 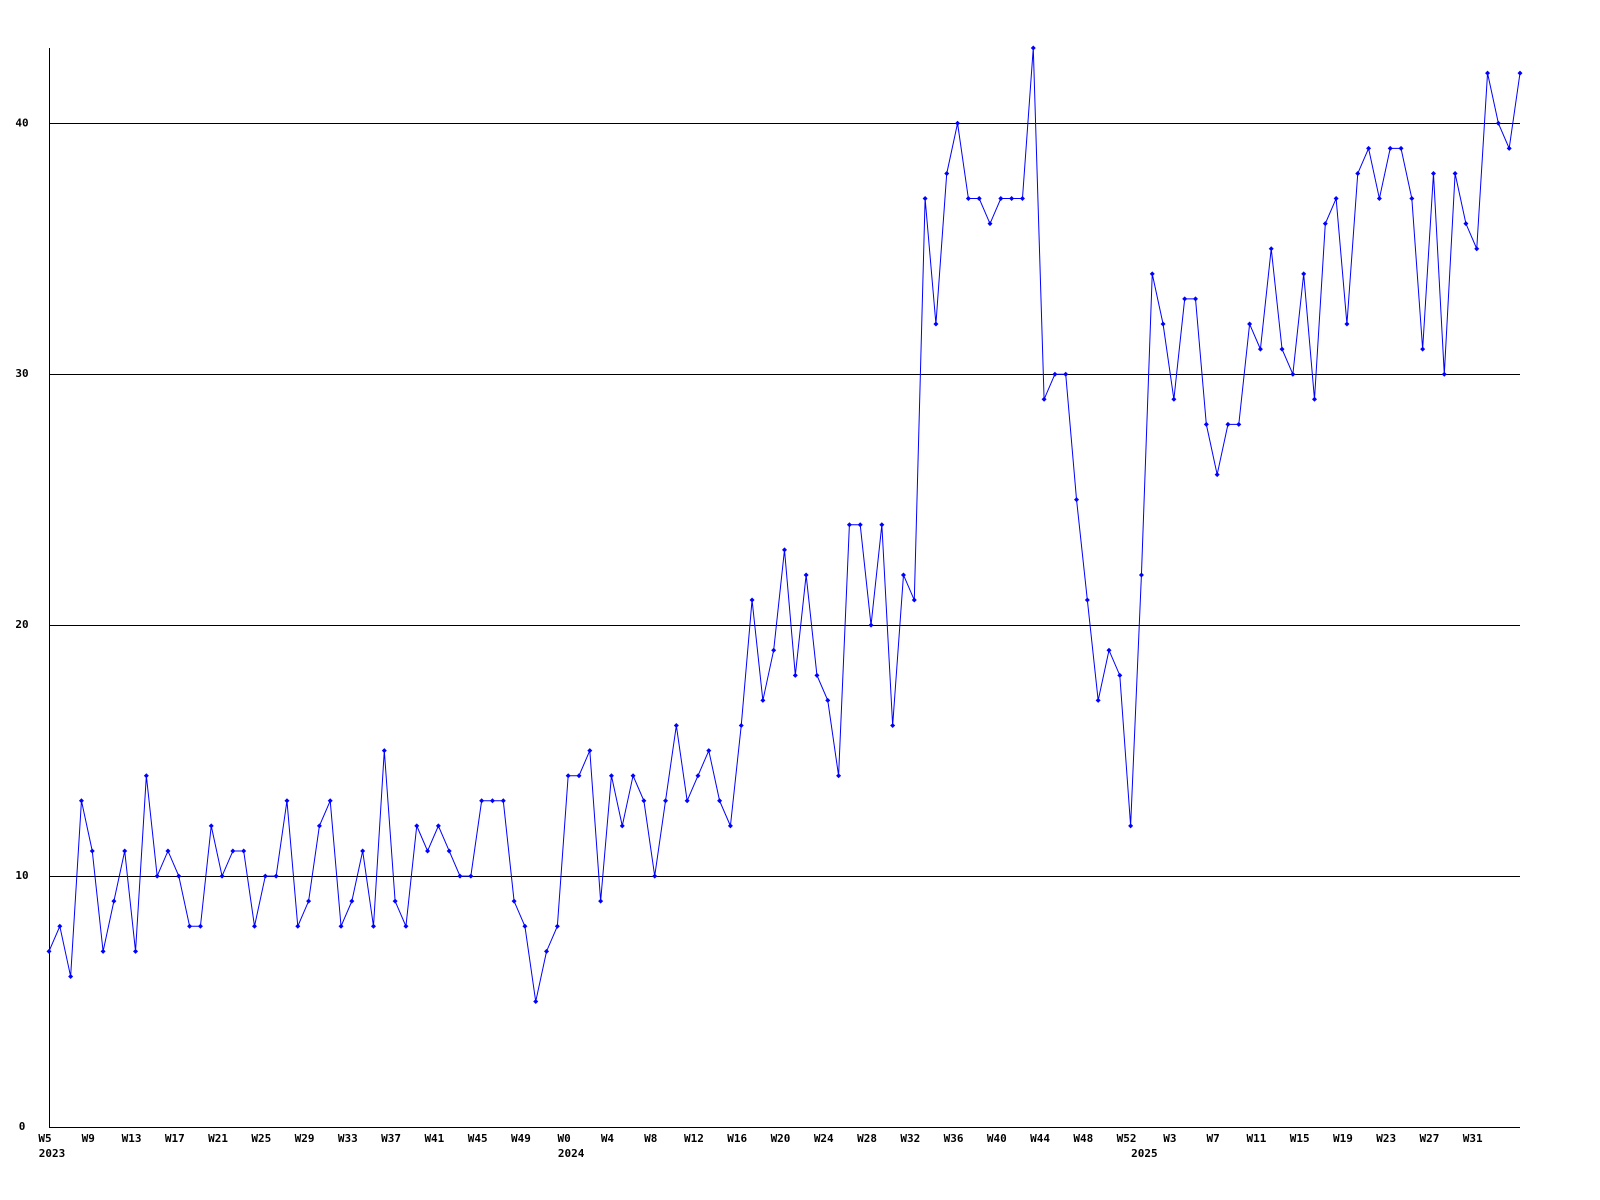 What do you see at coordinates (1040, 1138) in the screenshot?
I see `x-tick-label: W44` at bounding box center [1040, 1138].